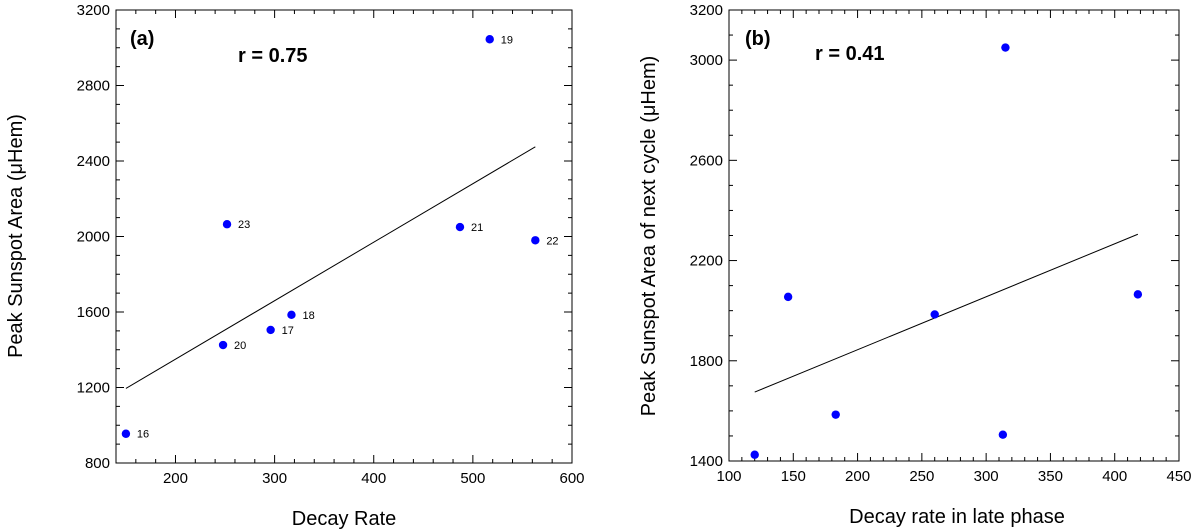  I want to click on panel-label-b: (b), so click(758, 39).